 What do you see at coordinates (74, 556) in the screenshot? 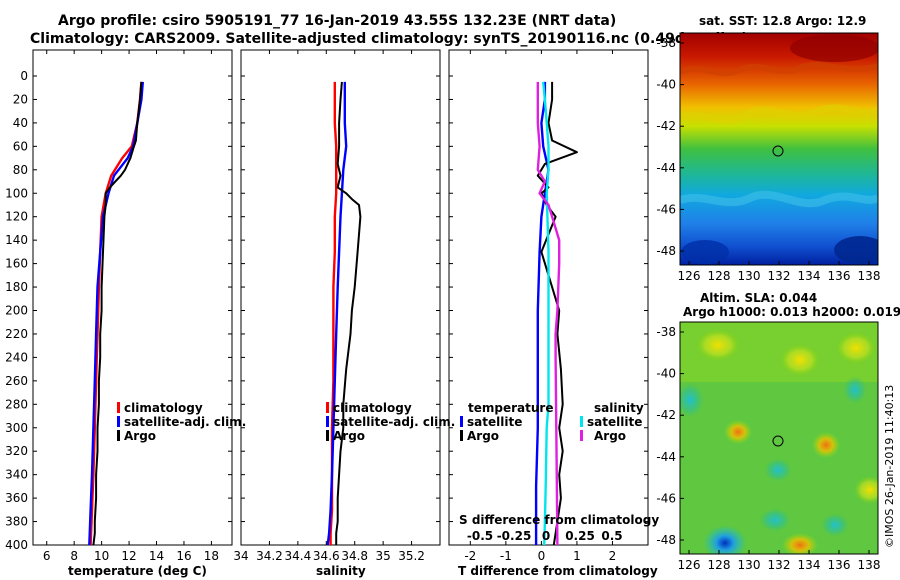
I see `x-tick-label: 8` at bounding box center [74, 556].